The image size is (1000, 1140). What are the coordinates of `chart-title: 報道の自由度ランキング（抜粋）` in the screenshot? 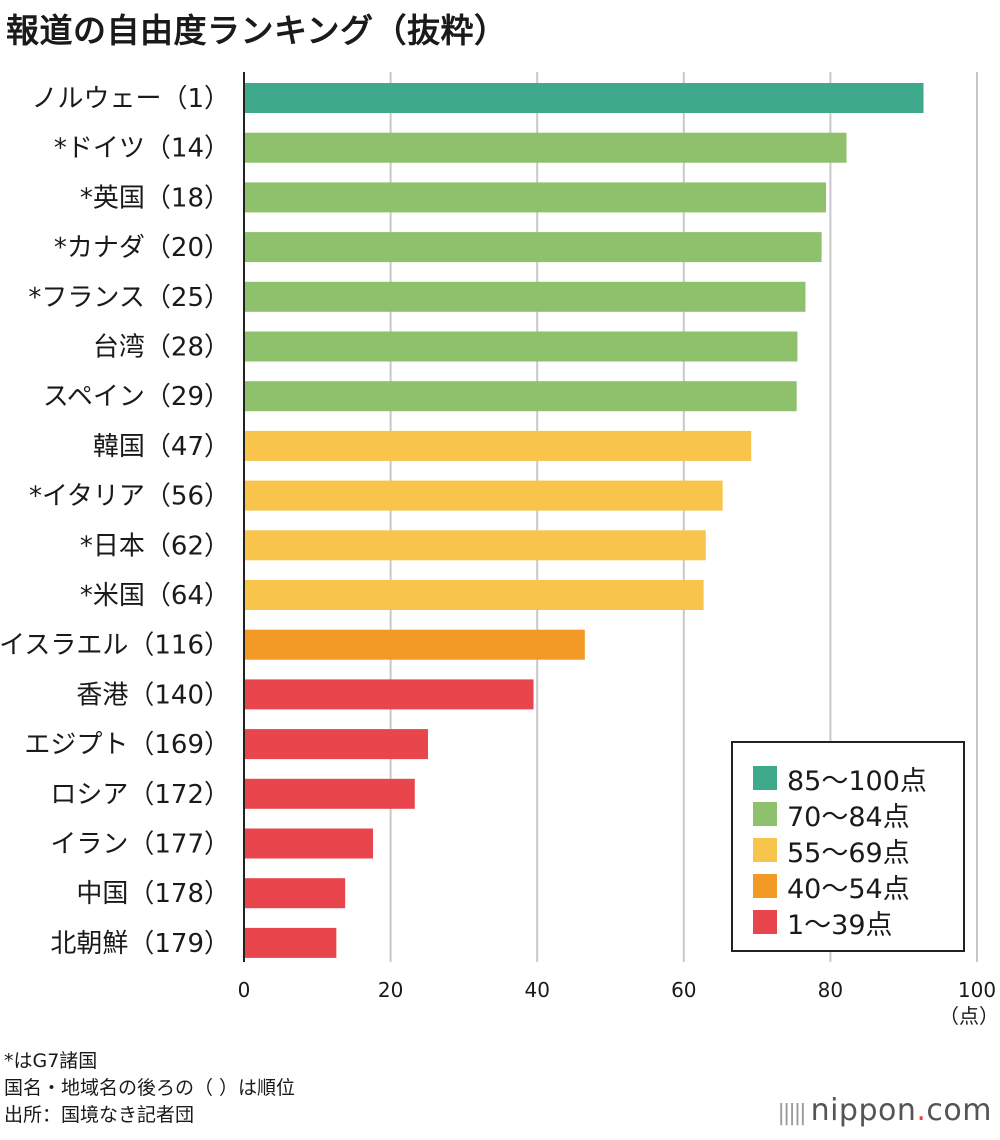 It's located at (257, 30).